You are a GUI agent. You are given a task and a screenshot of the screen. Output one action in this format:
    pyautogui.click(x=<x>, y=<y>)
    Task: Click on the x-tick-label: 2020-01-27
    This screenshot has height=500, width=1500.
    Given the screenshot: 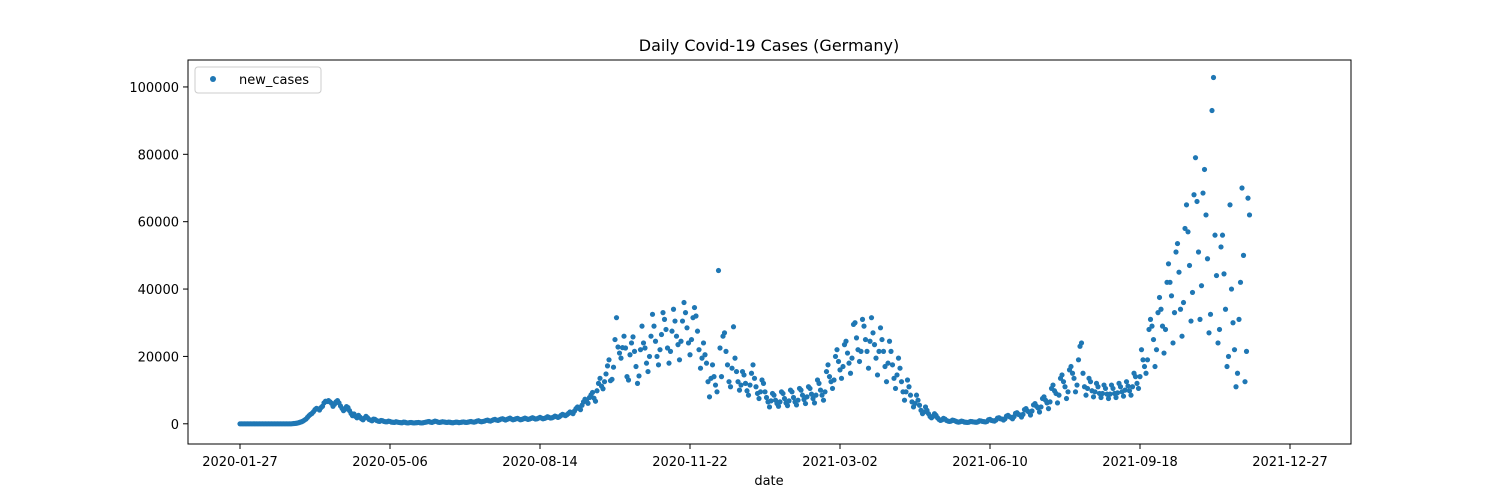 What is the action you would take?
    pyautogui.click(x=240, y=462)
    